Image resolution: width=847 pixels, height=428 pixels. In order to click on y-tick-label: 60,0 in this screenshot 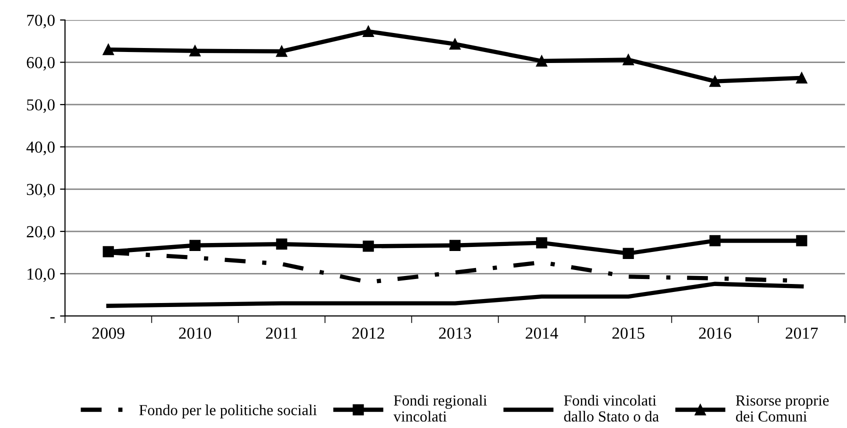, I will do `click(40, 63)`.